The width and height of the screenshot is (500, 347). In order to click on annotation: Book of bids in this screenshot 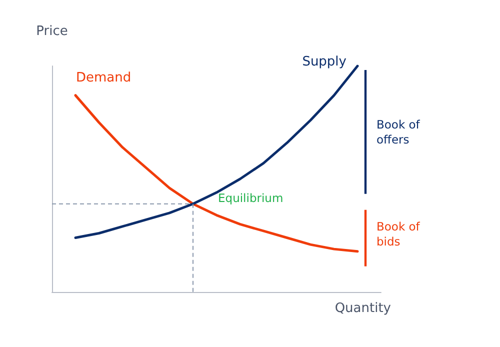, I will do `click(400, 234)`.